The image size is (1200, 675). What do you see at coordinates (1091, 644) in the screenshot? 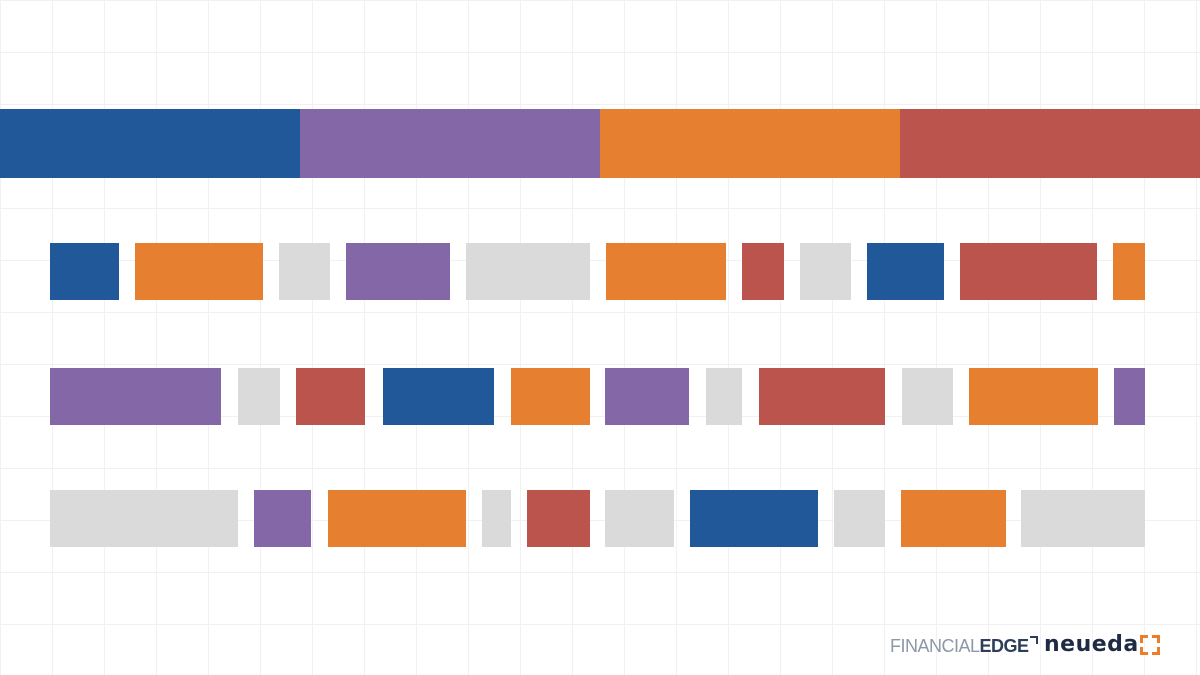
I see `neueda-logo-text: neueda` at bounding box center [1091, 644].